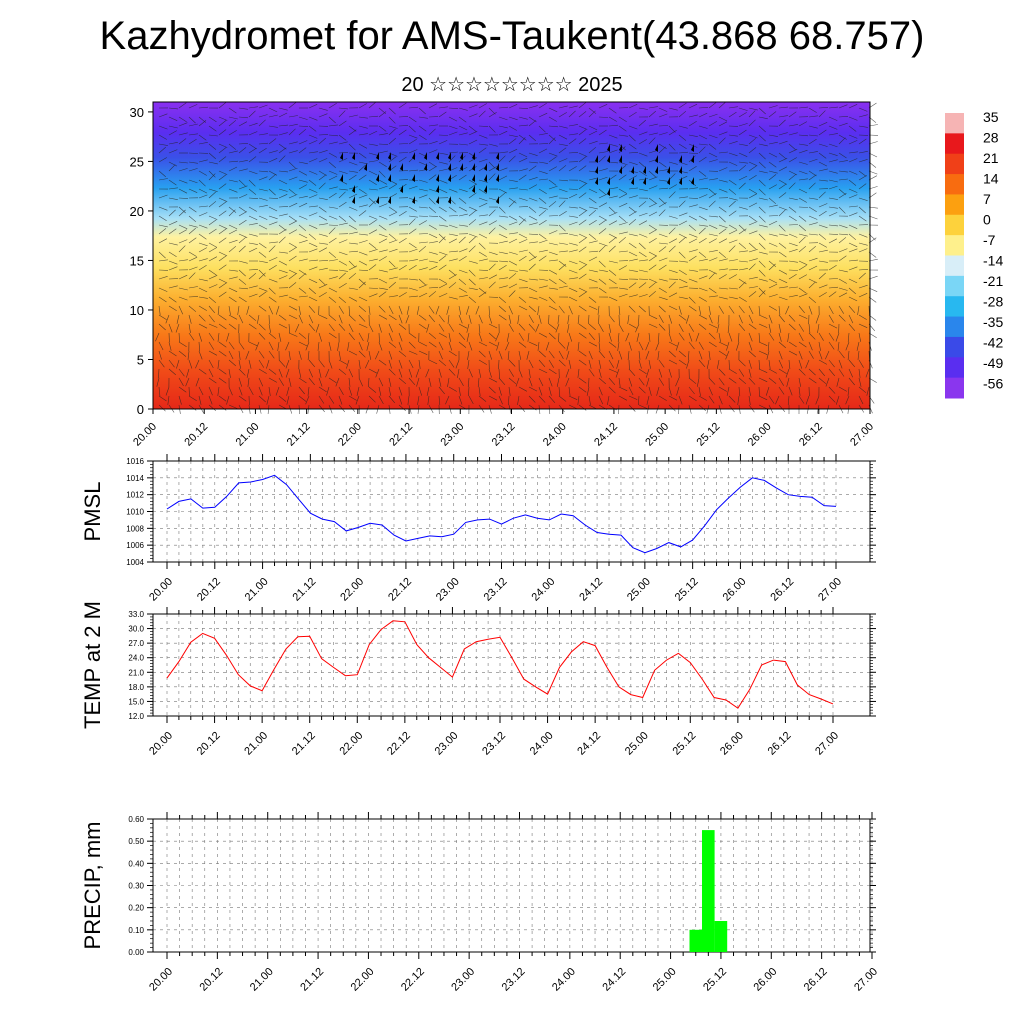 This screenshot has height=1024, width=1024. Describe the element at coordinates (161, 590) in the screenshot. I see `x-tick-label: 20.00` at that location.